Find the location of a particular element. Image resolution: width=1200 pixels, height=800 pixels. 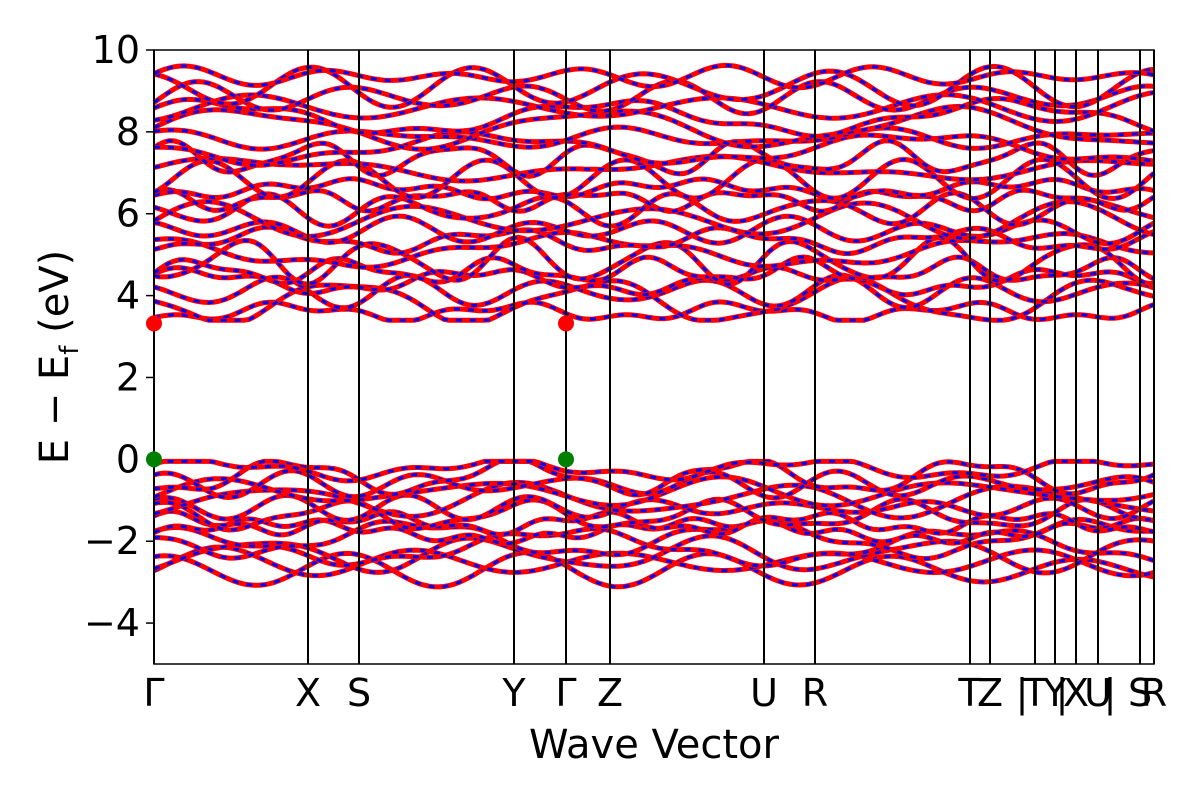

x-axis-ticks: Γ X S Y Γ Z U R TZ |TY|XU| SR is located at coordinates (655, 693).